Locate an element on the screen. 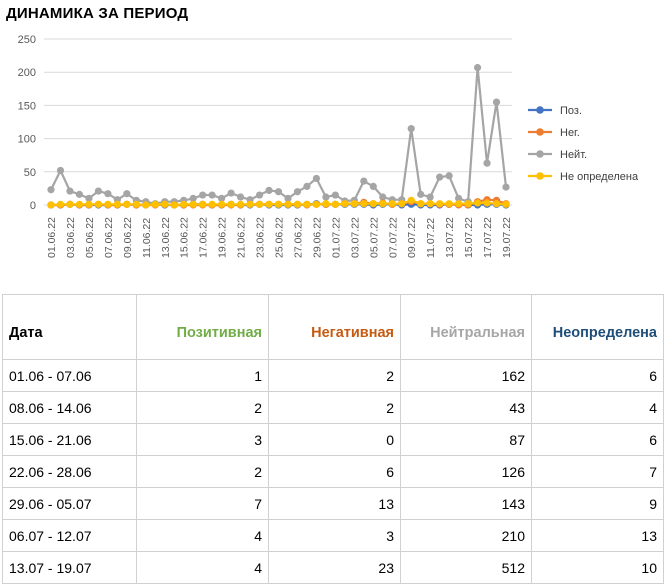 The width and height of the screenshot is (665, 584). cell-date: 22.06 - 28.06 is located at coordinates (69, 471).